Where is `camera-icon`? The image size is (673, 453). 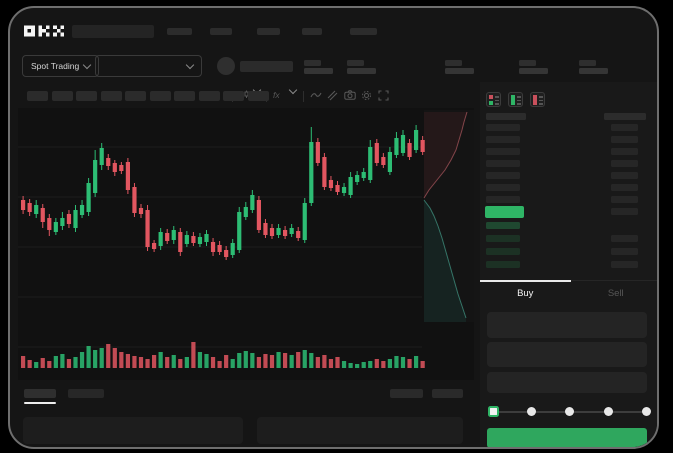
camera-icon is located at coordinates (350, 95).